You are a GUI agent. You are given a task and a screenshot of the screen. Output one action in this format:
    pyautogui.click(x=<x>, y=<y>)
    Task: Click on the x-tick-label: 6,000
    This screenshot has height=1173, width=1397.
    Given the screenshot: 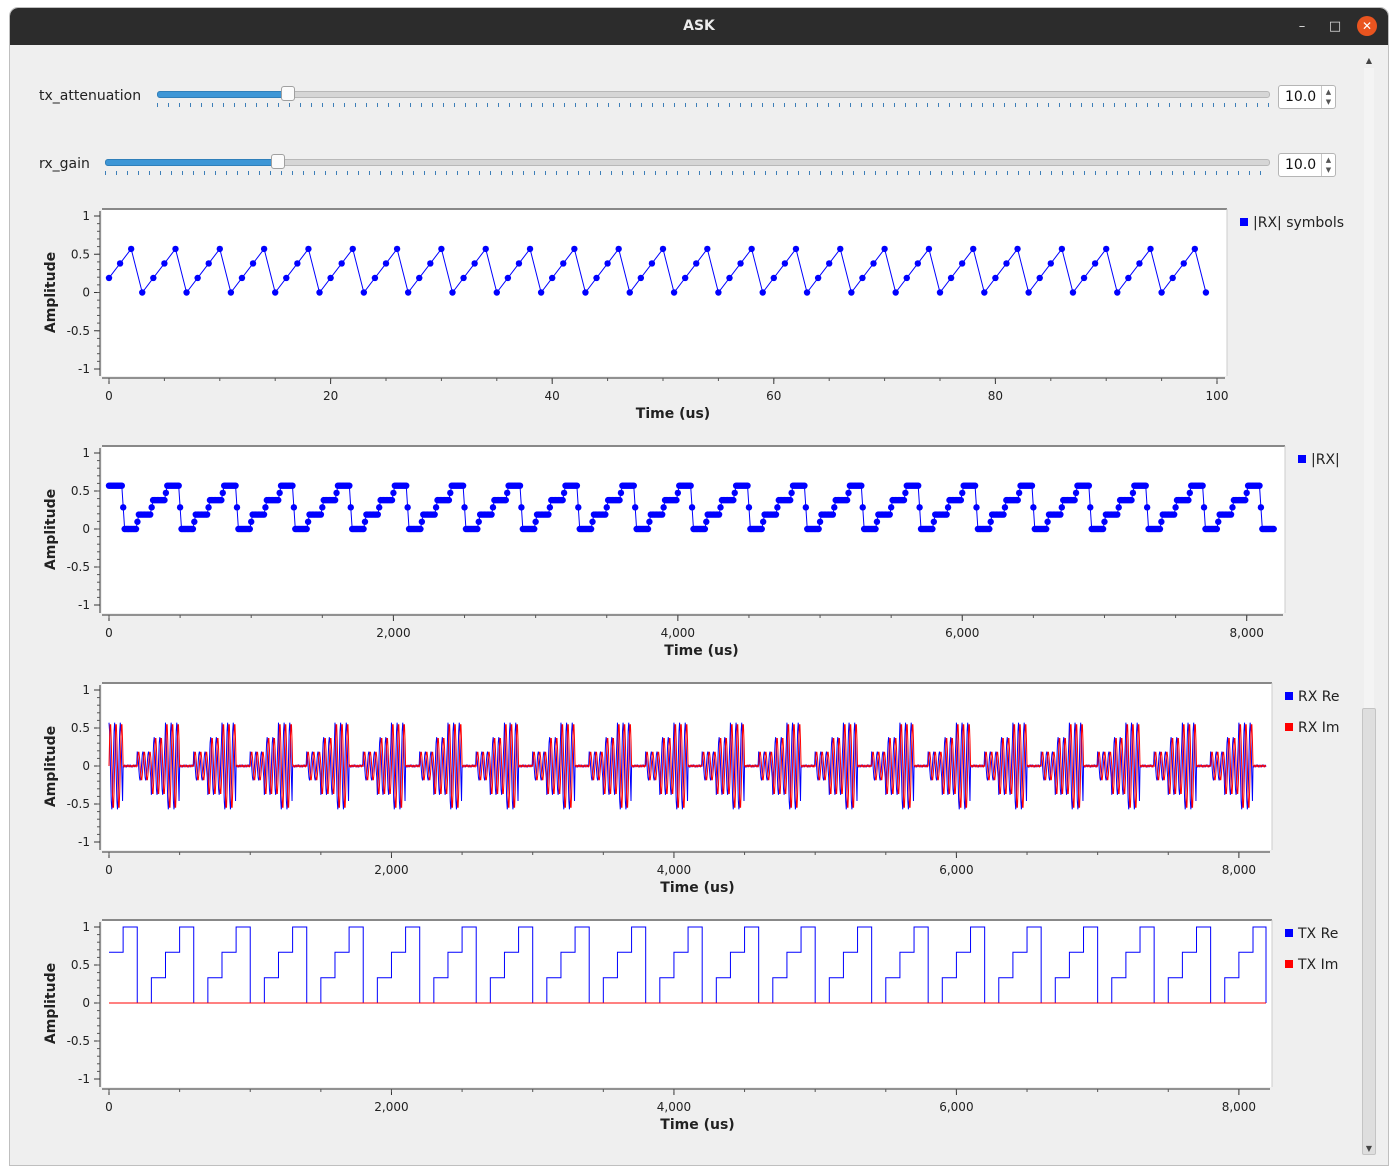 What is the action you would take?
    pyautogui.click(x=956, y=1107)
    